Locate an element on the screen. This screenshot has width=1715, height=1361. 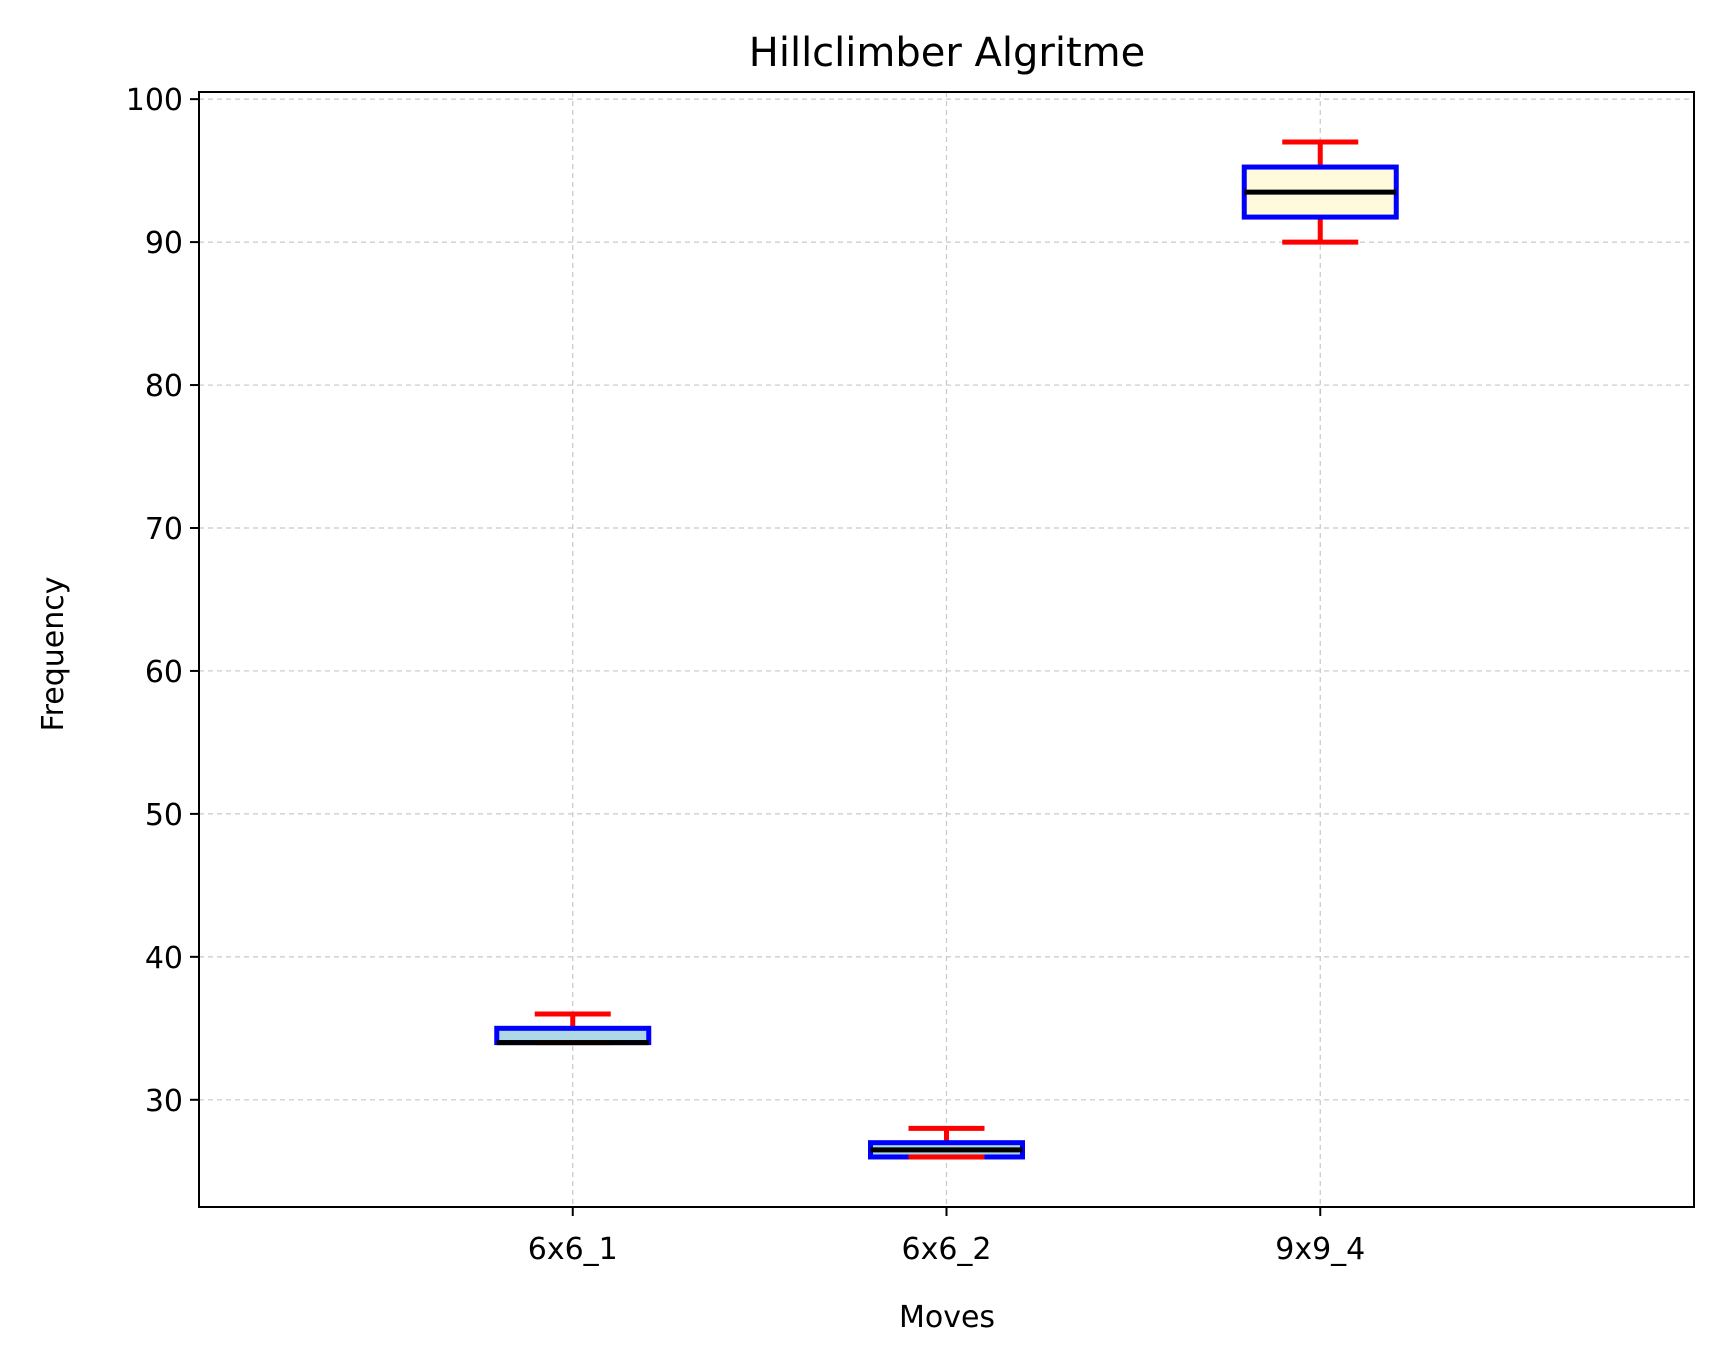
y-tick-label: 90 is located at coordinates (164, 243).